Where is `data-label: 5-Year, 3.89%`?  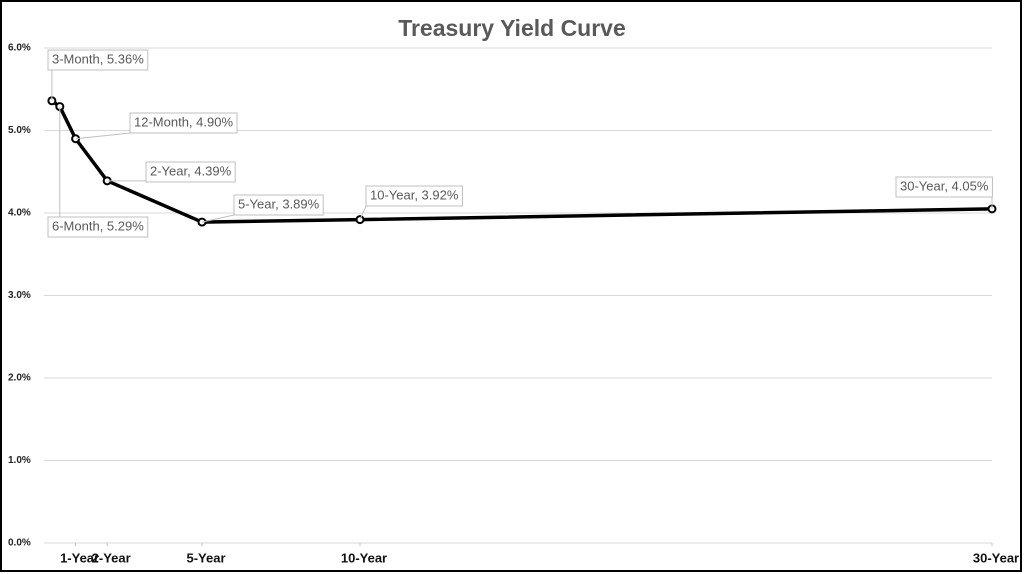
data-label: 5-Year, 3.89% is located at coordinates (279, 203).